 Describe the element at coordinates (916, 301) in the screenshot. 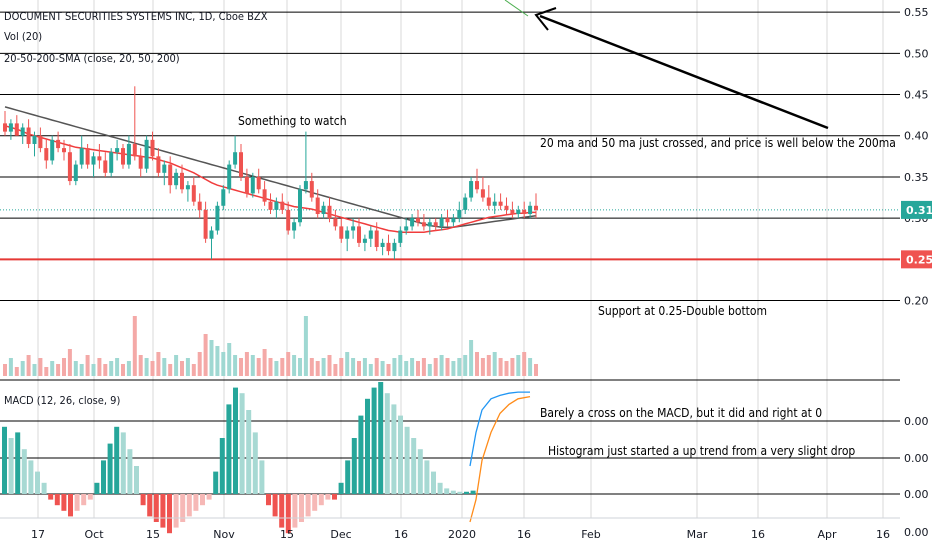

I see `price-tick-label: 0.20` at that location.